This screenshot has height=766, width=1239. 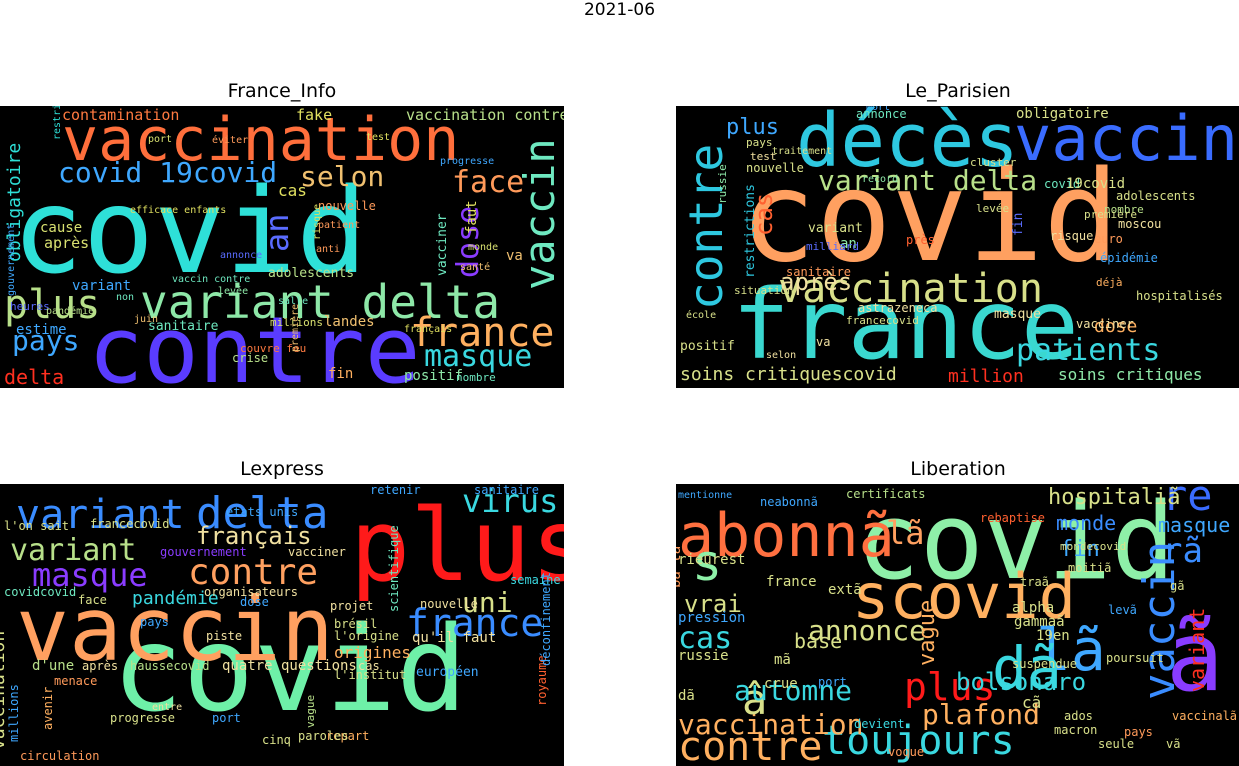 I want to click on word-cloud-word: ã, so click(x=1195, y=657).